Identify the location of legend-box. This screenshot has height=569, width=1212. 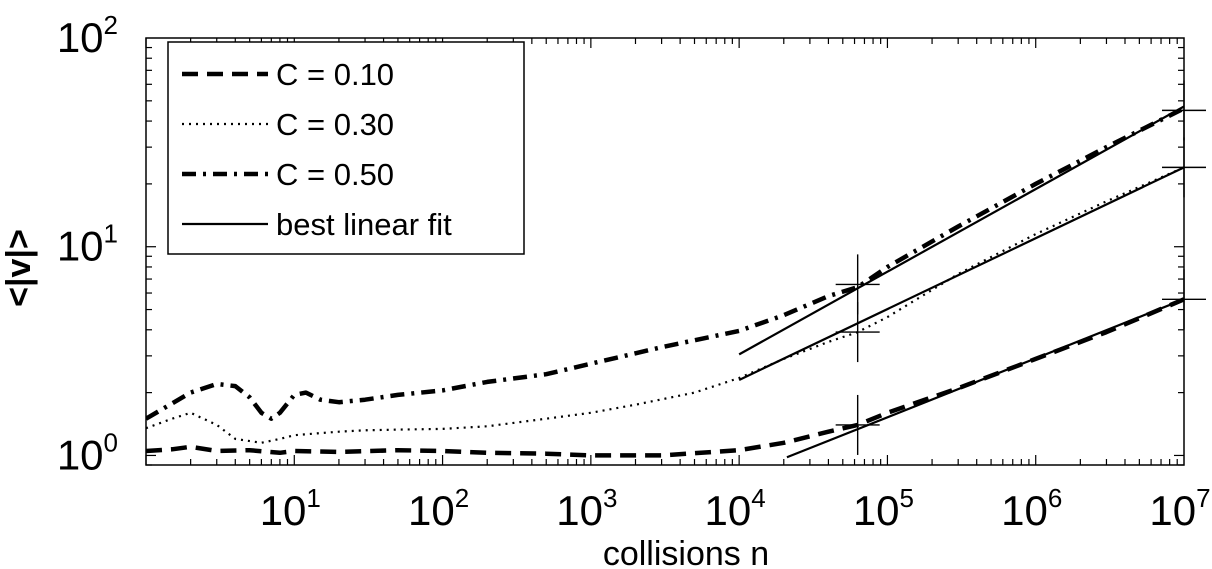
(346, 148).